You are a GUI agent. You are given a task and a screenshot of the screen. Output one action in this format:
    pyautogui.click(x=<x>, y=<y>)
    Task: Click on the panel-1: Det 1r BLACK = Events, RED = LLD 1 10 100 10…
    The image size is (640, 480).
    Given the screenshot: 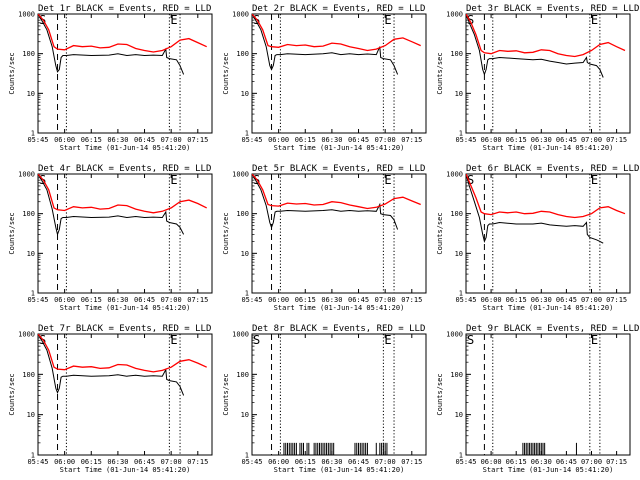 What is the action you would take?
    pyautogui.click(x=110, y=78)
    